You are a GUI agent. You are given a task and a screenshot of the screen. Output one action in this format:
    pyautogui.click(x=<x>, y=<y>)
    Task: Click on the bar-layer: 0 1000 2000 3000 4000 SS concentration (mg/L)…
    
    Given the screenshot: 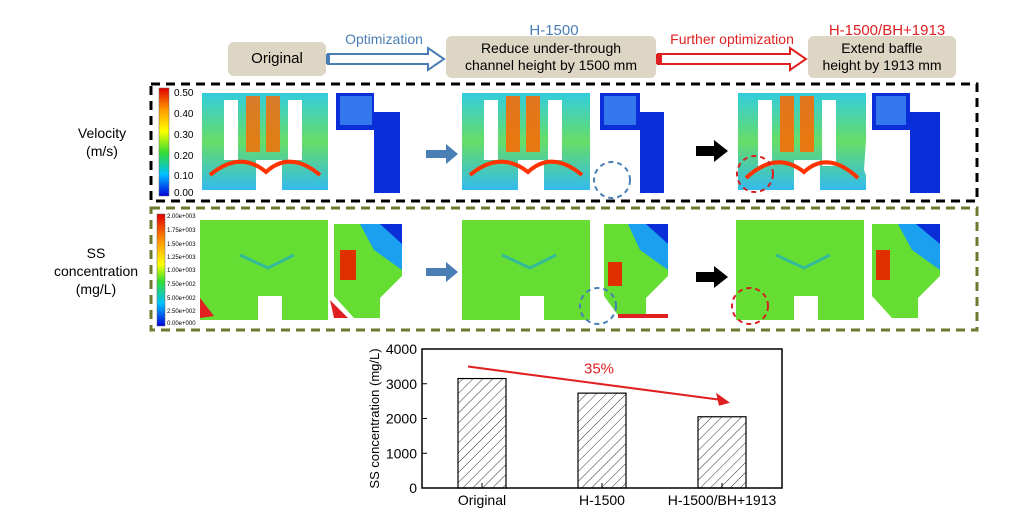 What is the action you would take?
    pyautogui.click(x=575, y=424)
    